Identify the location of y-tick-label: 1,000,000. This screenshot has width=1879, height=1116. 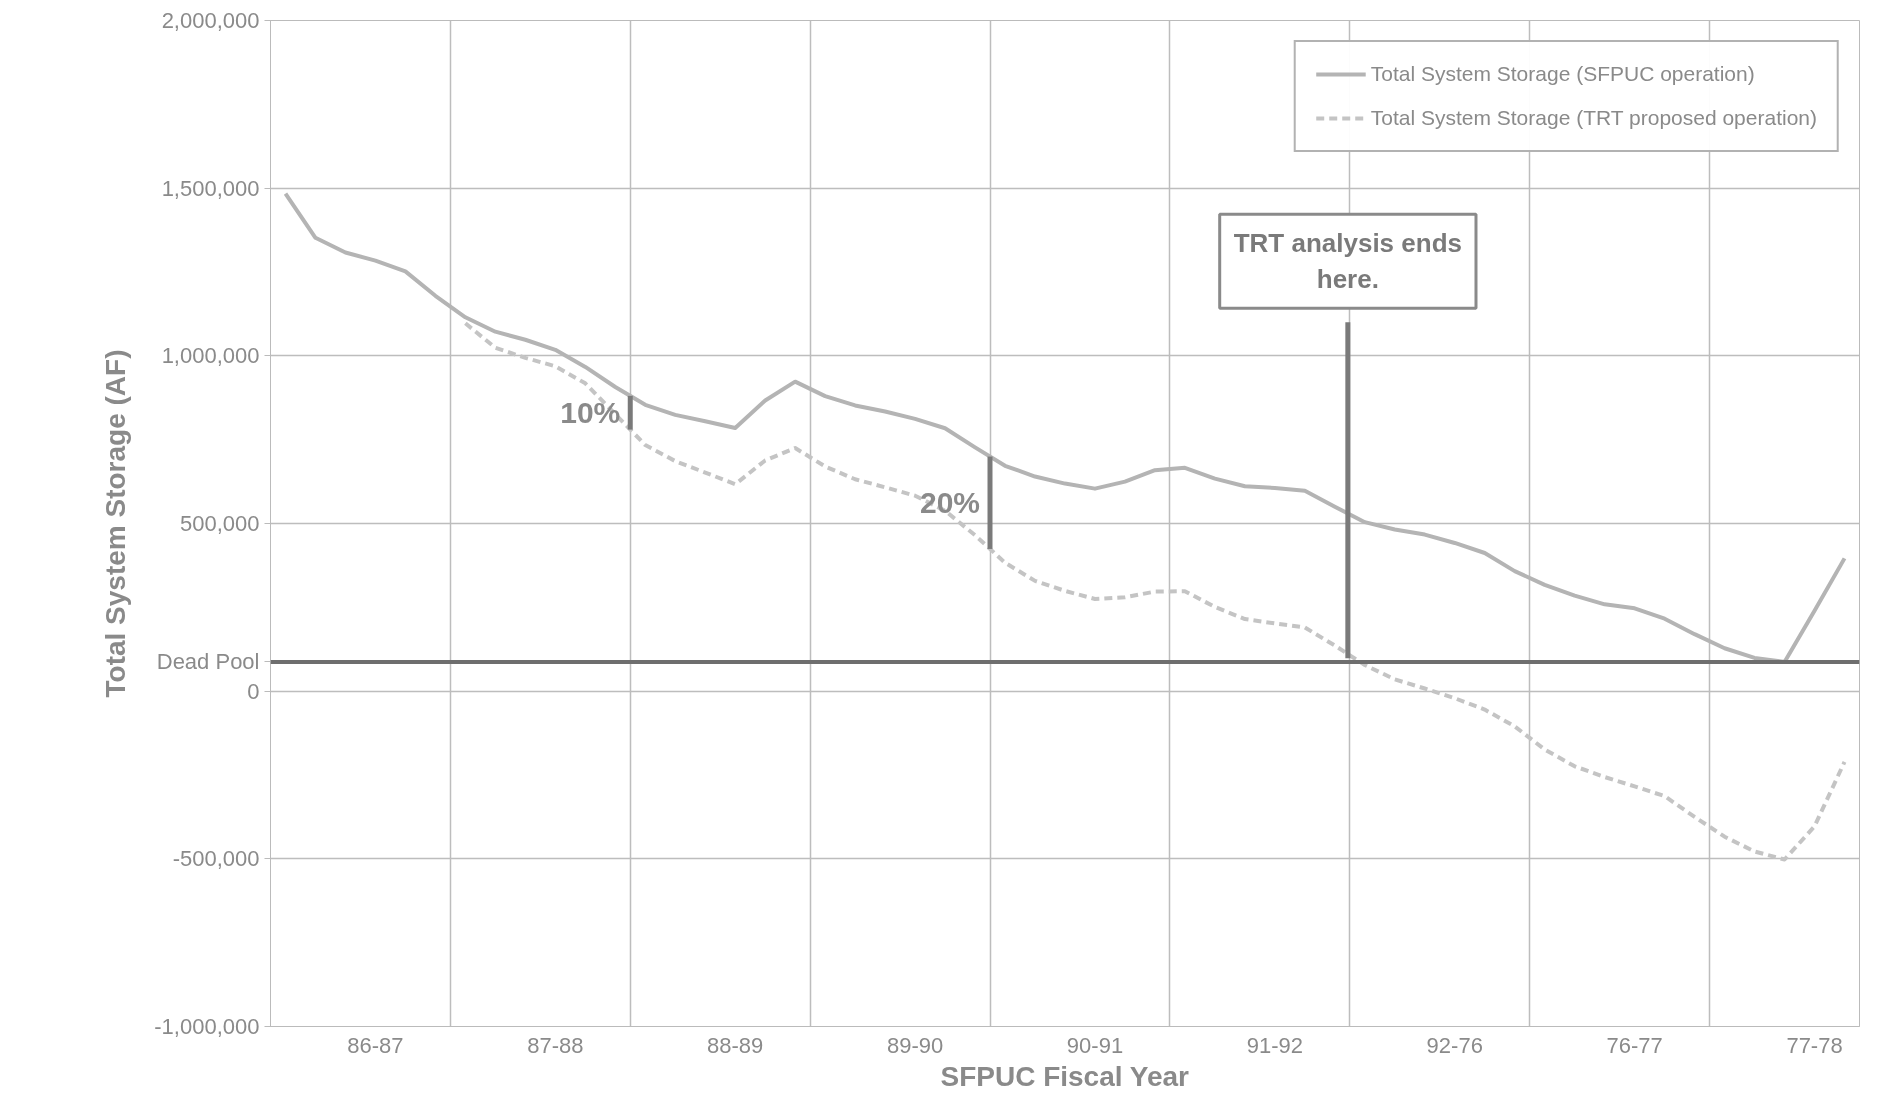
(210, 356).